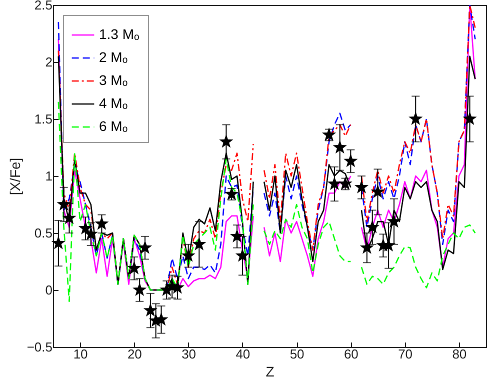 This screenshot has height=390, width=488. Describe the element at coordinates (48, 290) in the screenshot. I see `y-tick-label: 0` at that location.